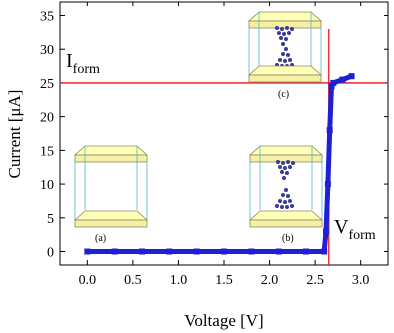 The height and width of the screenshot is (333, 394). I want to click on x-tick-label: 2.5, so click(315, 280).